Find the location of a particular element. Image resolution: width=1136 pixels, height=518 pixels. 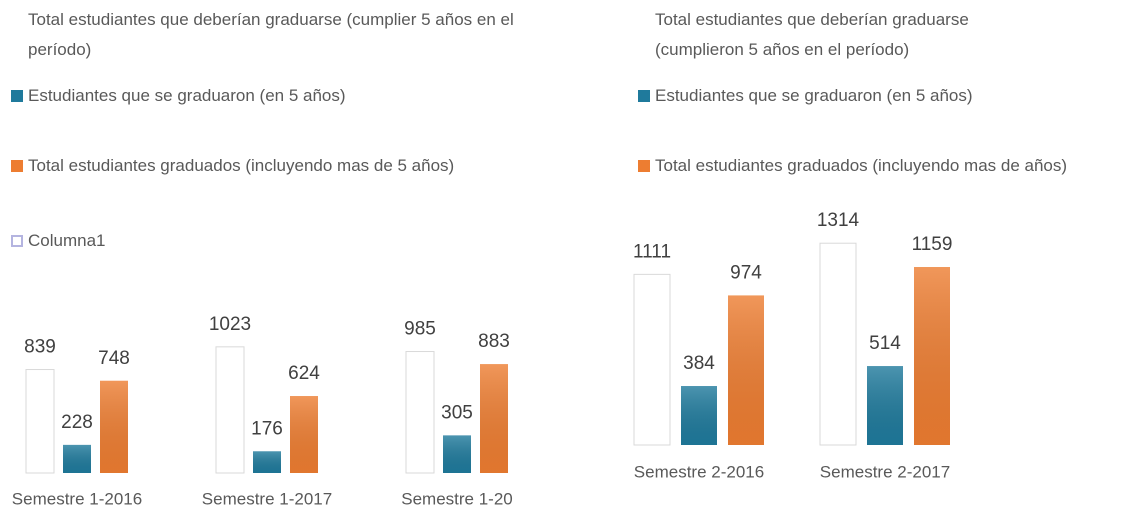

data-label: 384 is located at coordinates (699, 363).